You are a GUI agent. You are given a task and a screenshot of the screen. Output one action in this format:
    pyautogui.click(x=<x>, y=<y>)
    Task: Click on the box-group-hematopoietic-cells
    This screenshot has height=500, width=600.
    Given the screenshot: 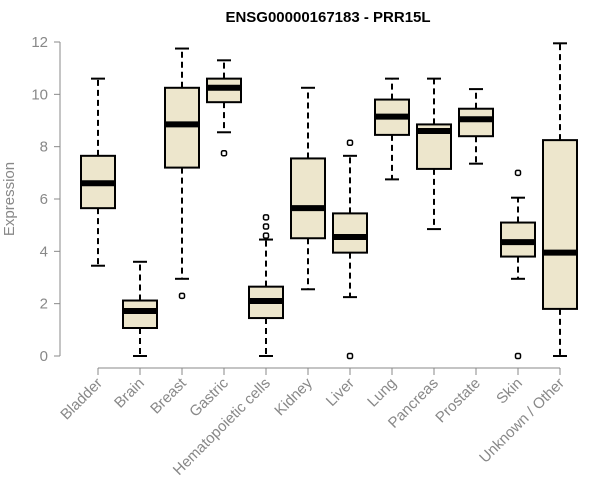 What is the action you would take?
    pyautogui.click(x=266, y=285)
    